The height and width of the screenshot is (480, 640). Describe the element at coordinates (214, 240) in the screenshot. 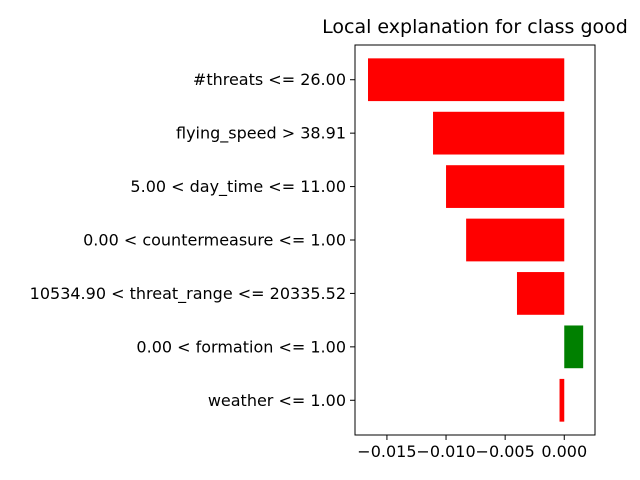

I see `category-label: 0.00 < countermeasure <= 1.00` at that location.